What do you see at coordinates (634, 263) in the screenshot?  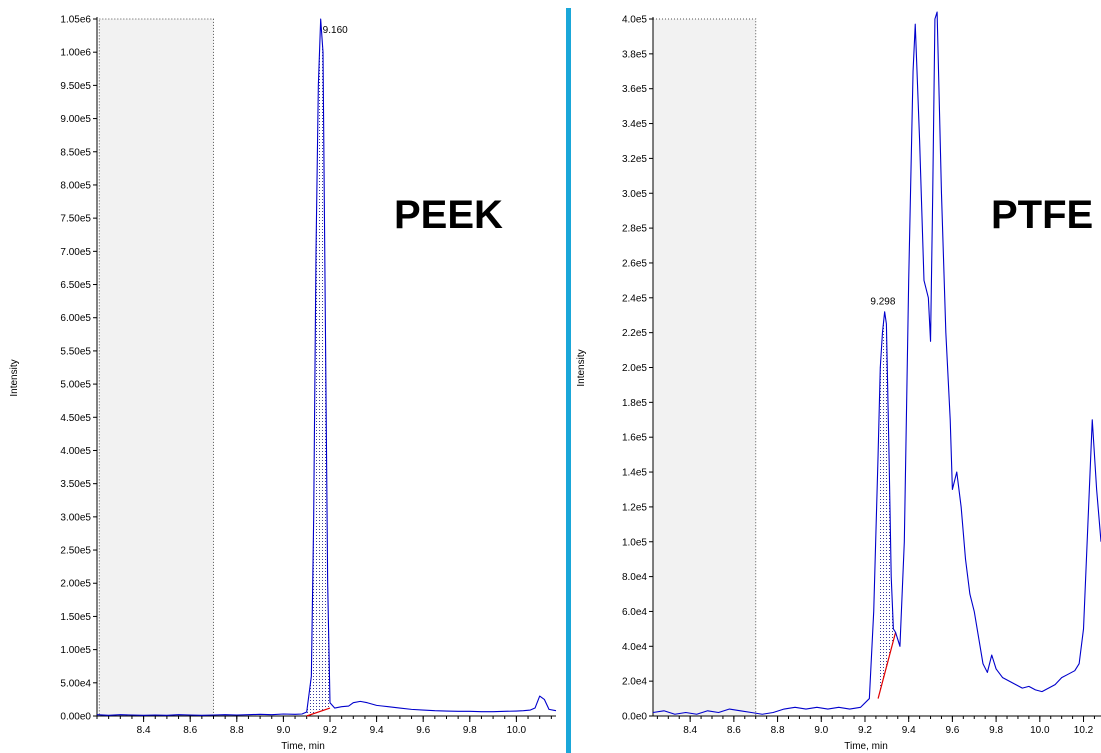 I see `ptfe-y-tick-label: 2.6e5` at bounding box center [634, 263].